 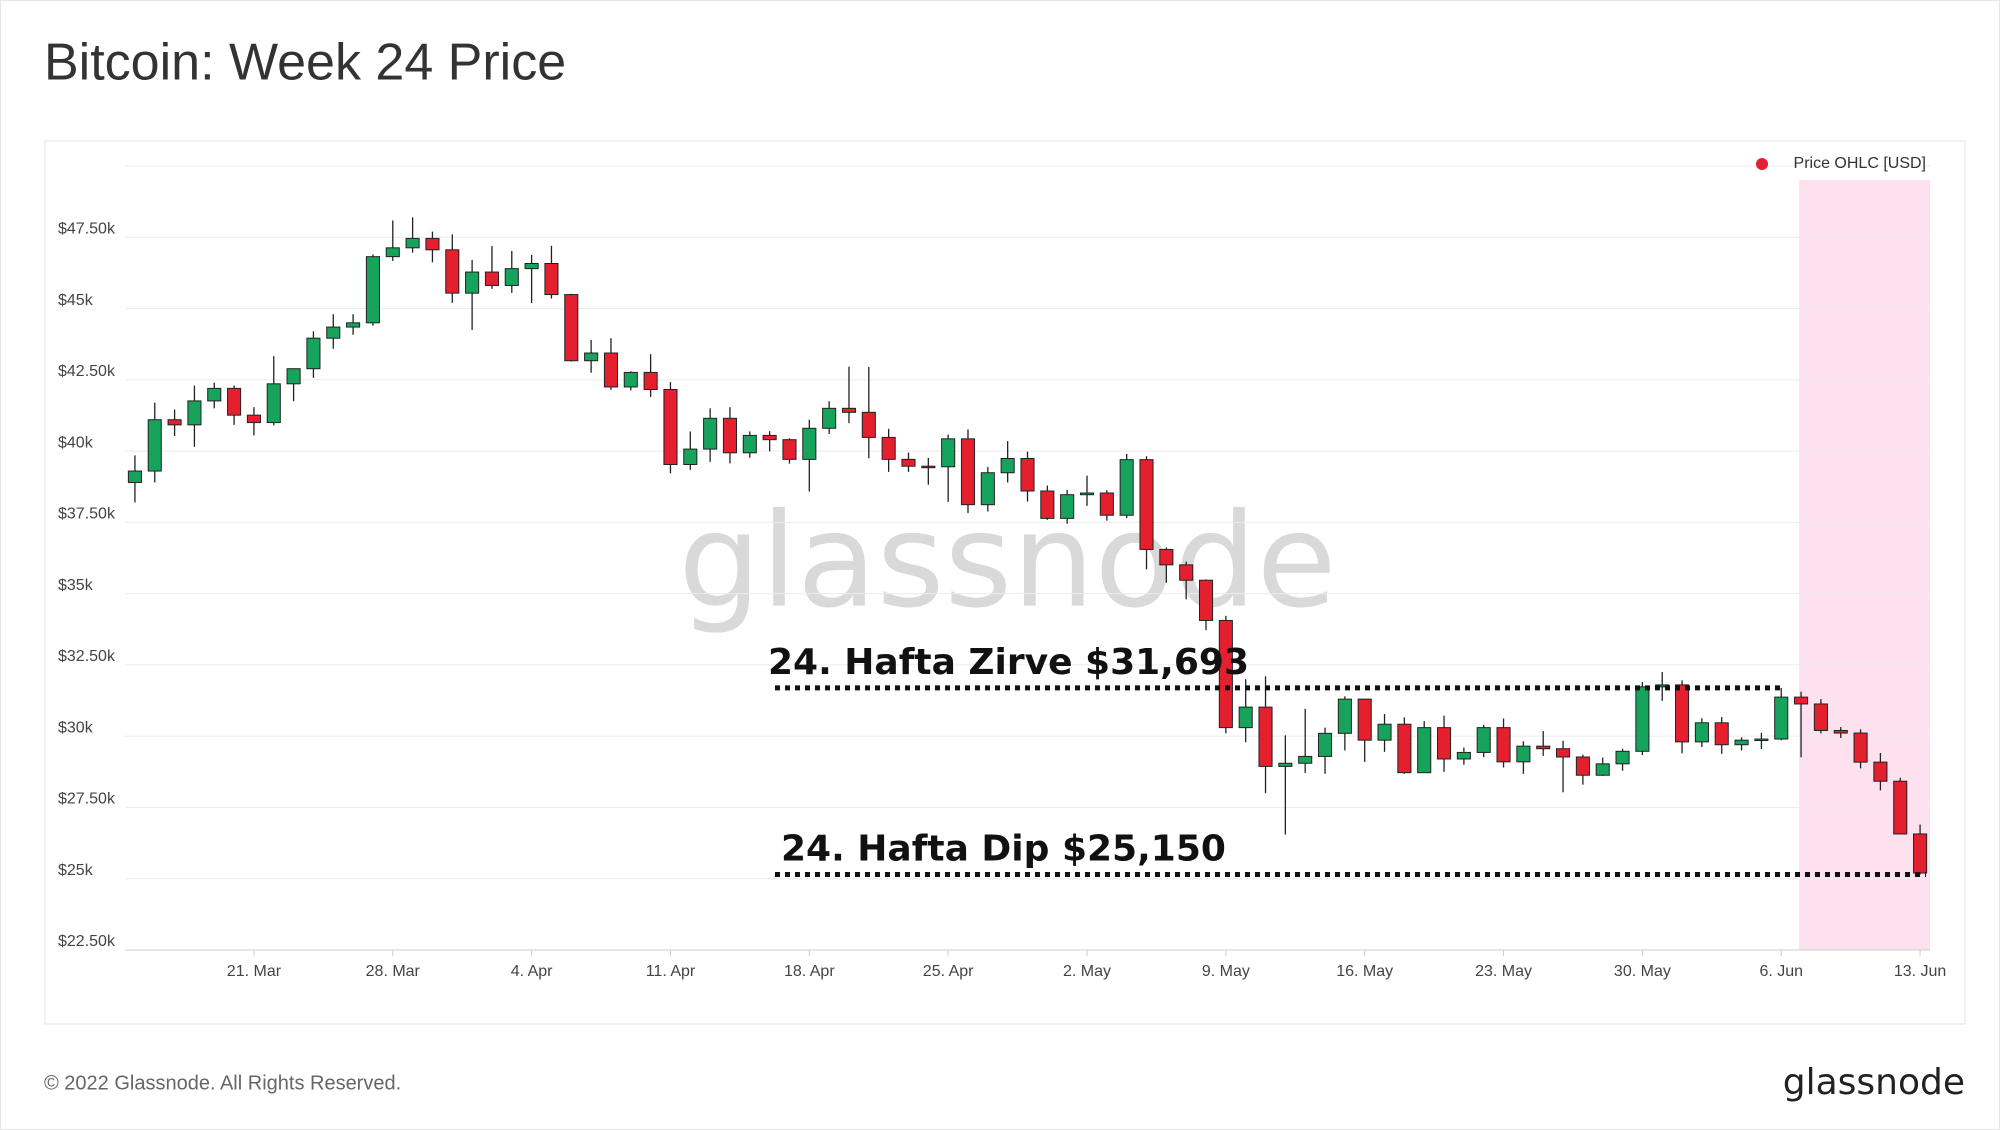 What do you see at coordinates (671, 971) in the screenshot?
I see `x-tick-label: 11. Apr` at bounding box center [671, 971].